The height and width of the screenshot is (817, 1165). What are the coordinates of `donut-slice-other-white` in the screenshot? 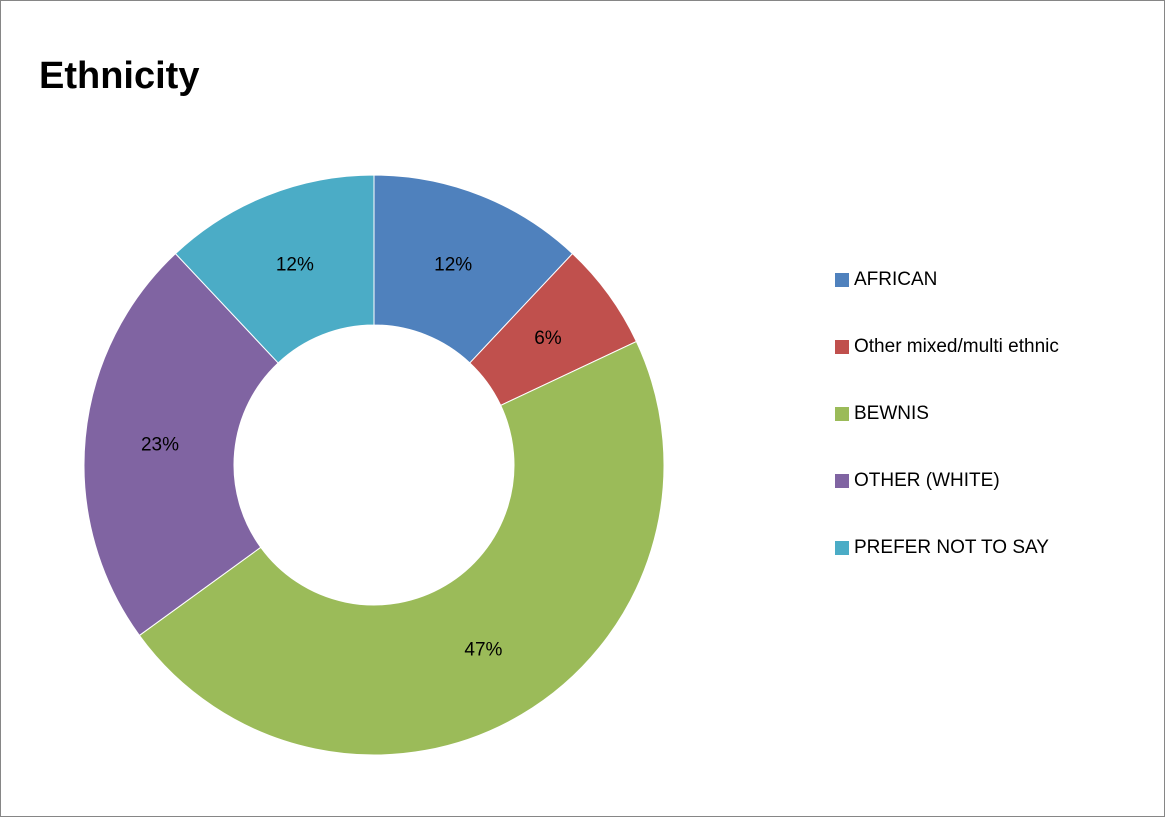 It's located at (181, 444).